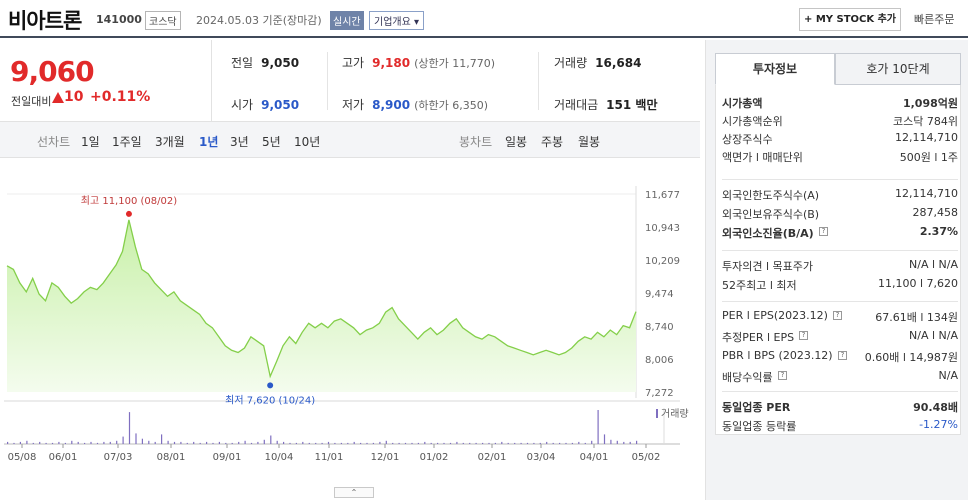  I want to click on info-label: 동일업종 등락률, so click(759, 426).